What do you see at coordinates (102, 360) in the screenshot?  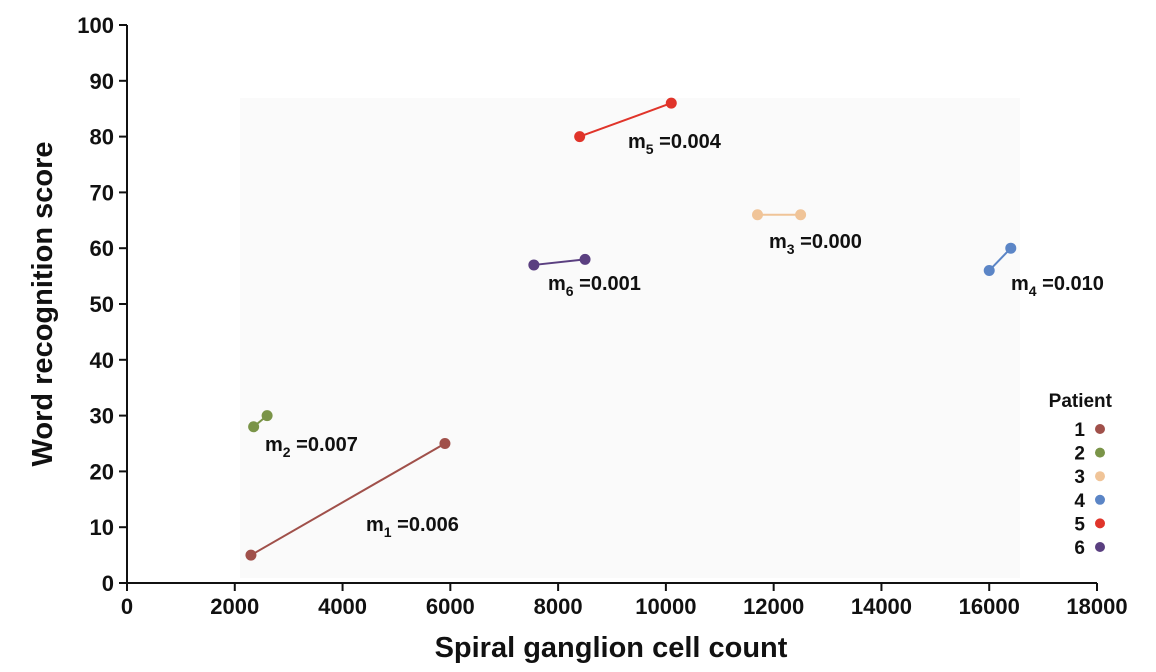 I see `y-tick-label: 40` at bounding box center [102, 360].